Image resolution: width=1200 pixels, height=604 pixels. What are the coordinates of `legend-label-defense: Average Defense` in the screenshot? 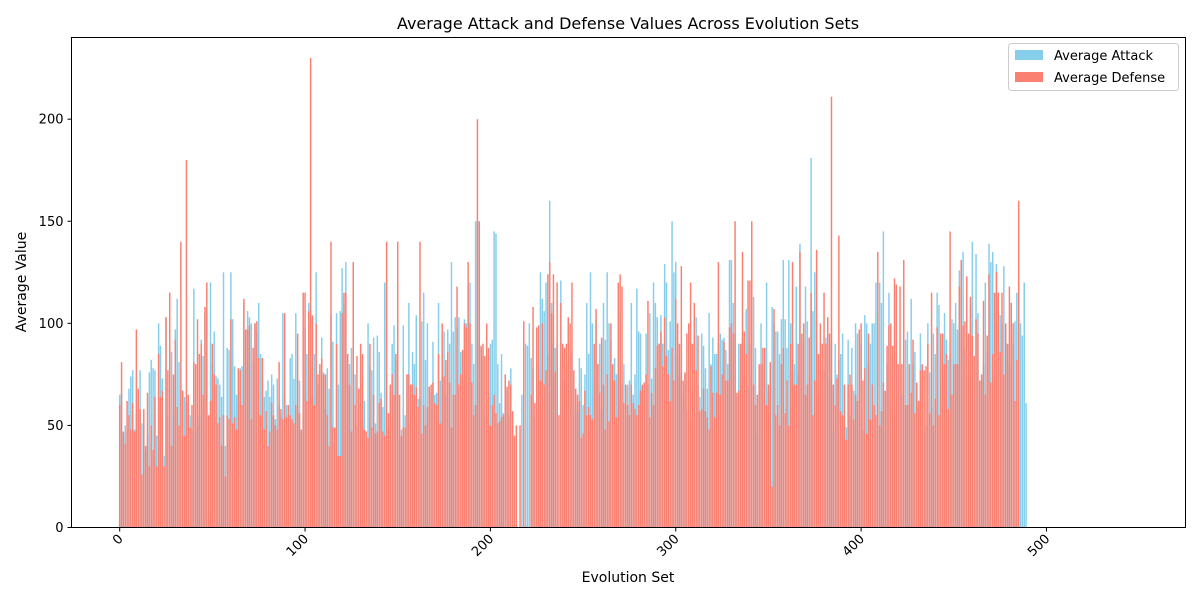 It's located at (1109, 78).